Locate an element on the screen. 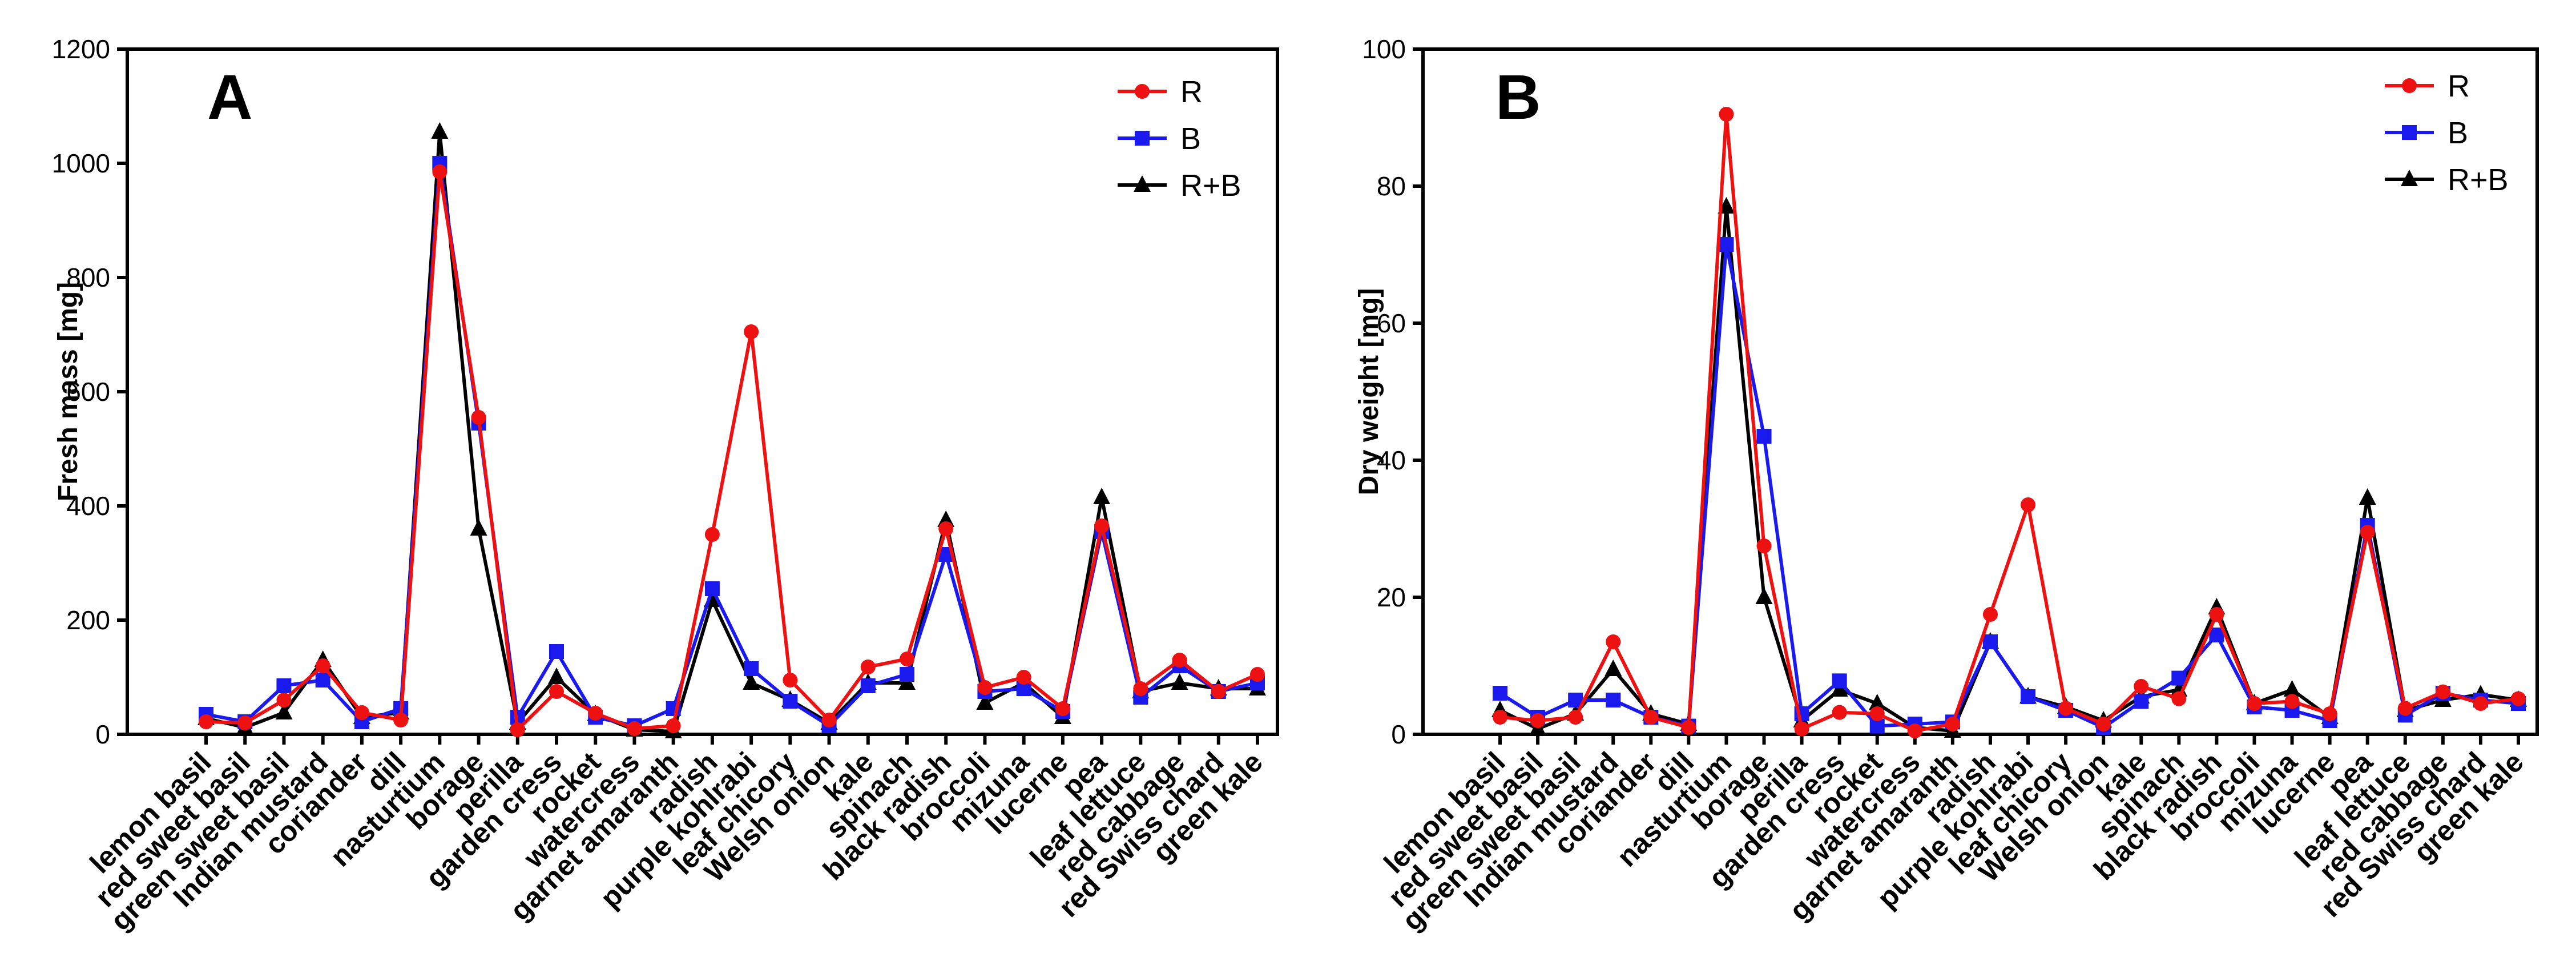  panel-b-point-r-plus-b-pea is located at coordinates (2367, 497).